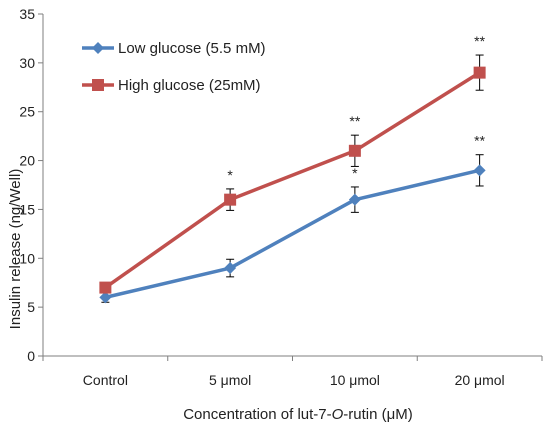 This screenshot has width=550, height=428. I want to click on y-tick-label: 35, so click(27, 14).